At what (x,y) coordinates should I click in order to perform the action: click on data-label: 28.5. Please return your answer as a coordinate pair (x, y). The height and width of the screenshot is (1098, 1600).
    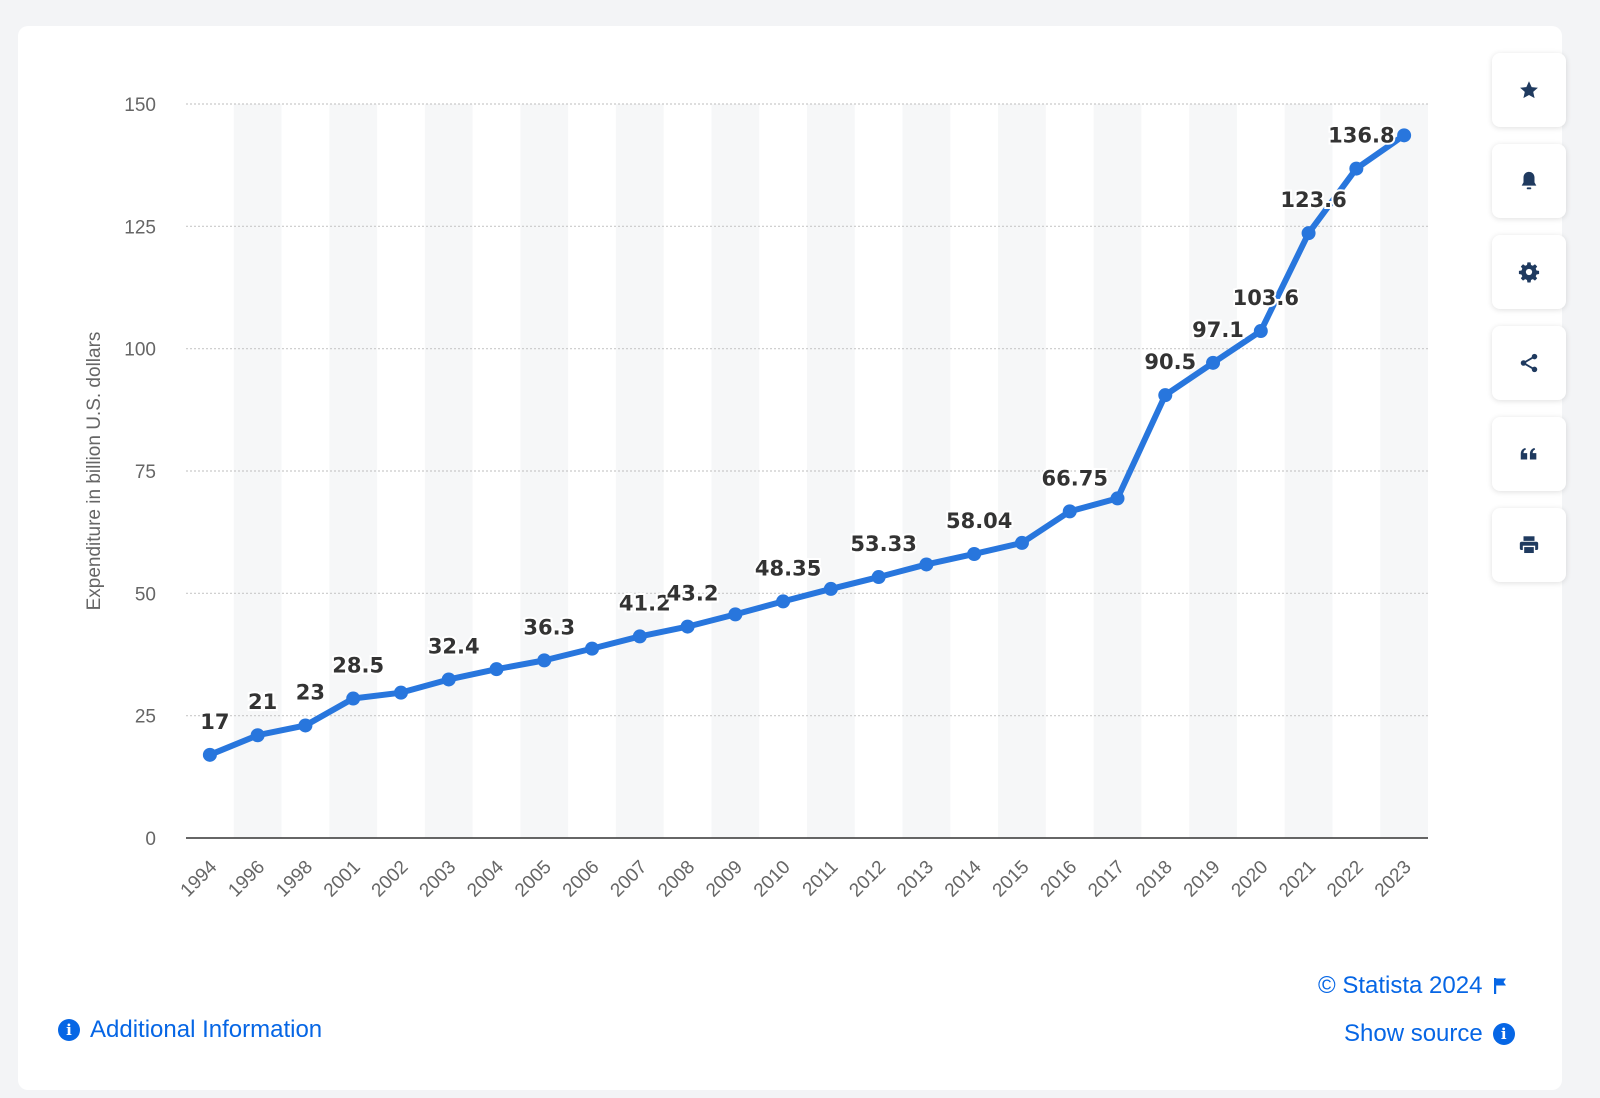
    Looking at the image, I should click on (358, 666).